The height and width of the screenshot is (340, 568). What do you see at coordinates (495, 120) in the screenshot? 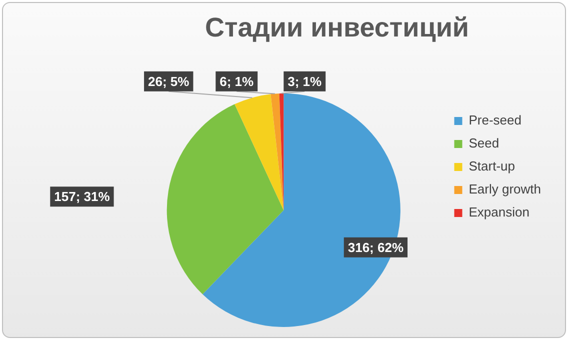
I see `legend-label: Pre-seed` at bounding box center [495, 120].